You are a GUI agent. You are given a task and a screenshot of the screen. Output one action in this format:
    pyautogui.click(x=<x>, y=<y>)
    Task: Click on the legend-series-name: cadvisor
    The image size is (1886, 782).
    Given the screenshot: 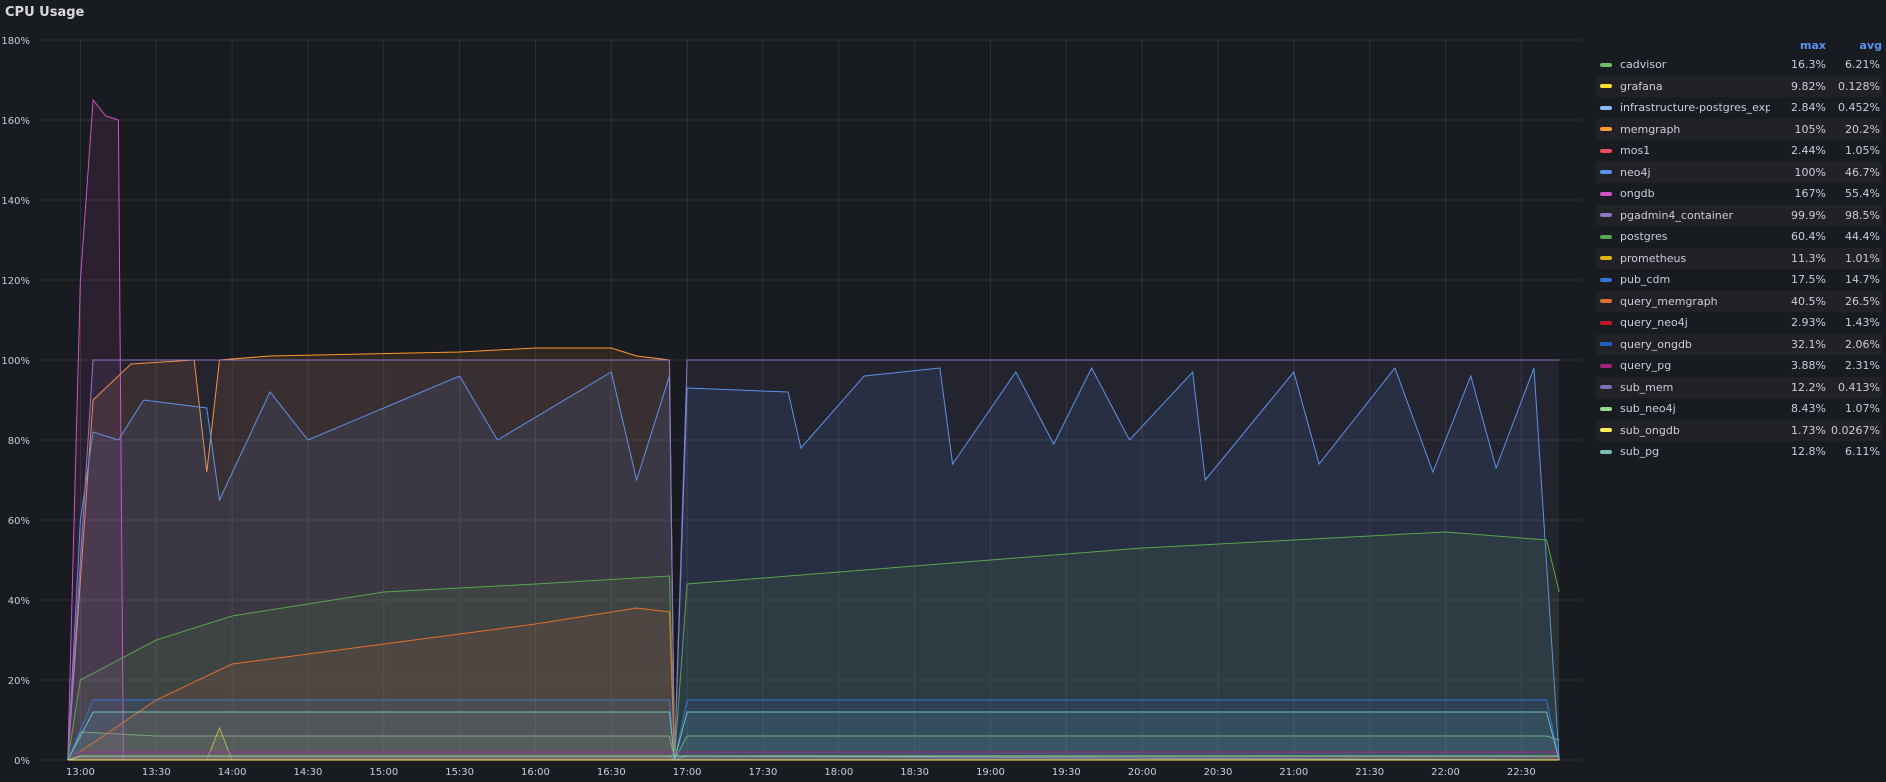 What is the action you would take?
    pyautogui.click(x=1643, y=65)
    